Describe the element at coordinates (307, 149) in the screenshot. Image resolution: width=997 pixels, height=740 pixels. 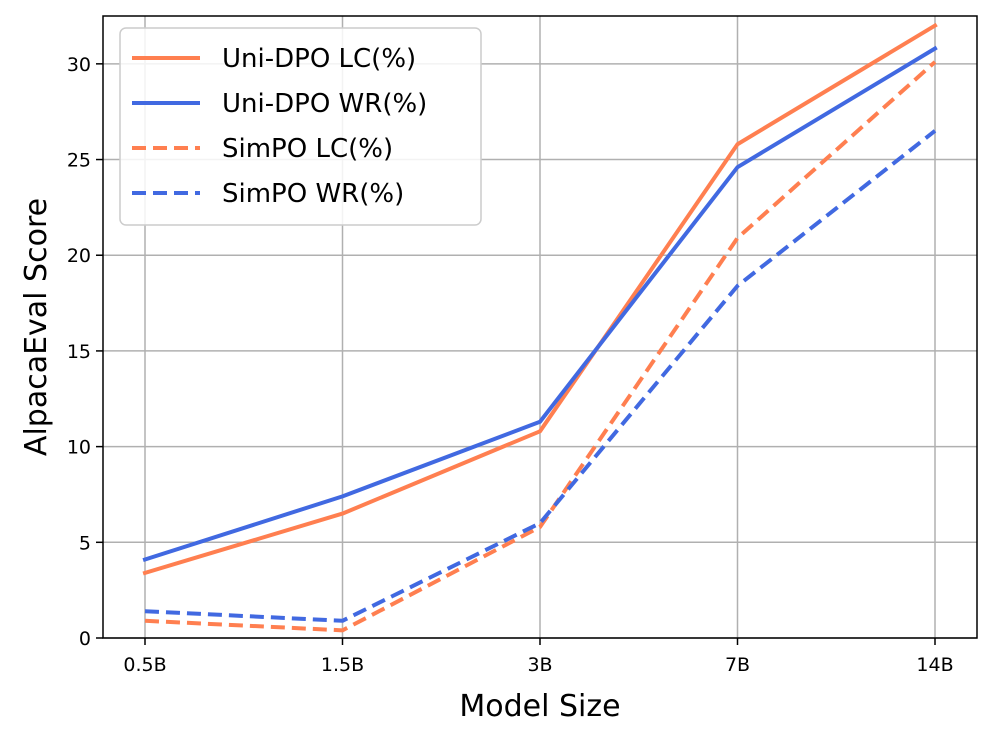
I see `legend-label-3: SimPO LC(%)` at that location.